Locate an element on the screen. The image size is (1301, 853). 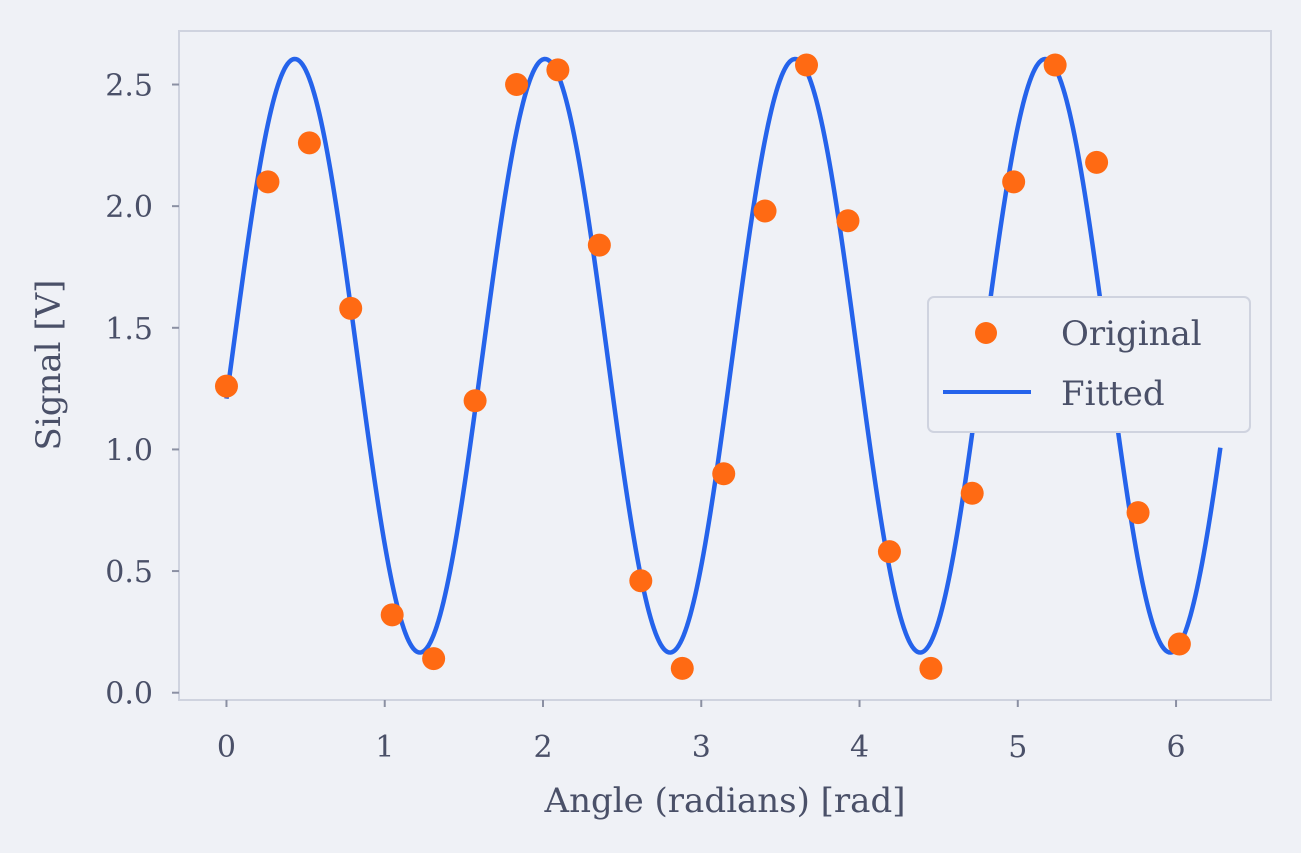
y-tick-label: 0.0 is located at coordinates (129, 694).